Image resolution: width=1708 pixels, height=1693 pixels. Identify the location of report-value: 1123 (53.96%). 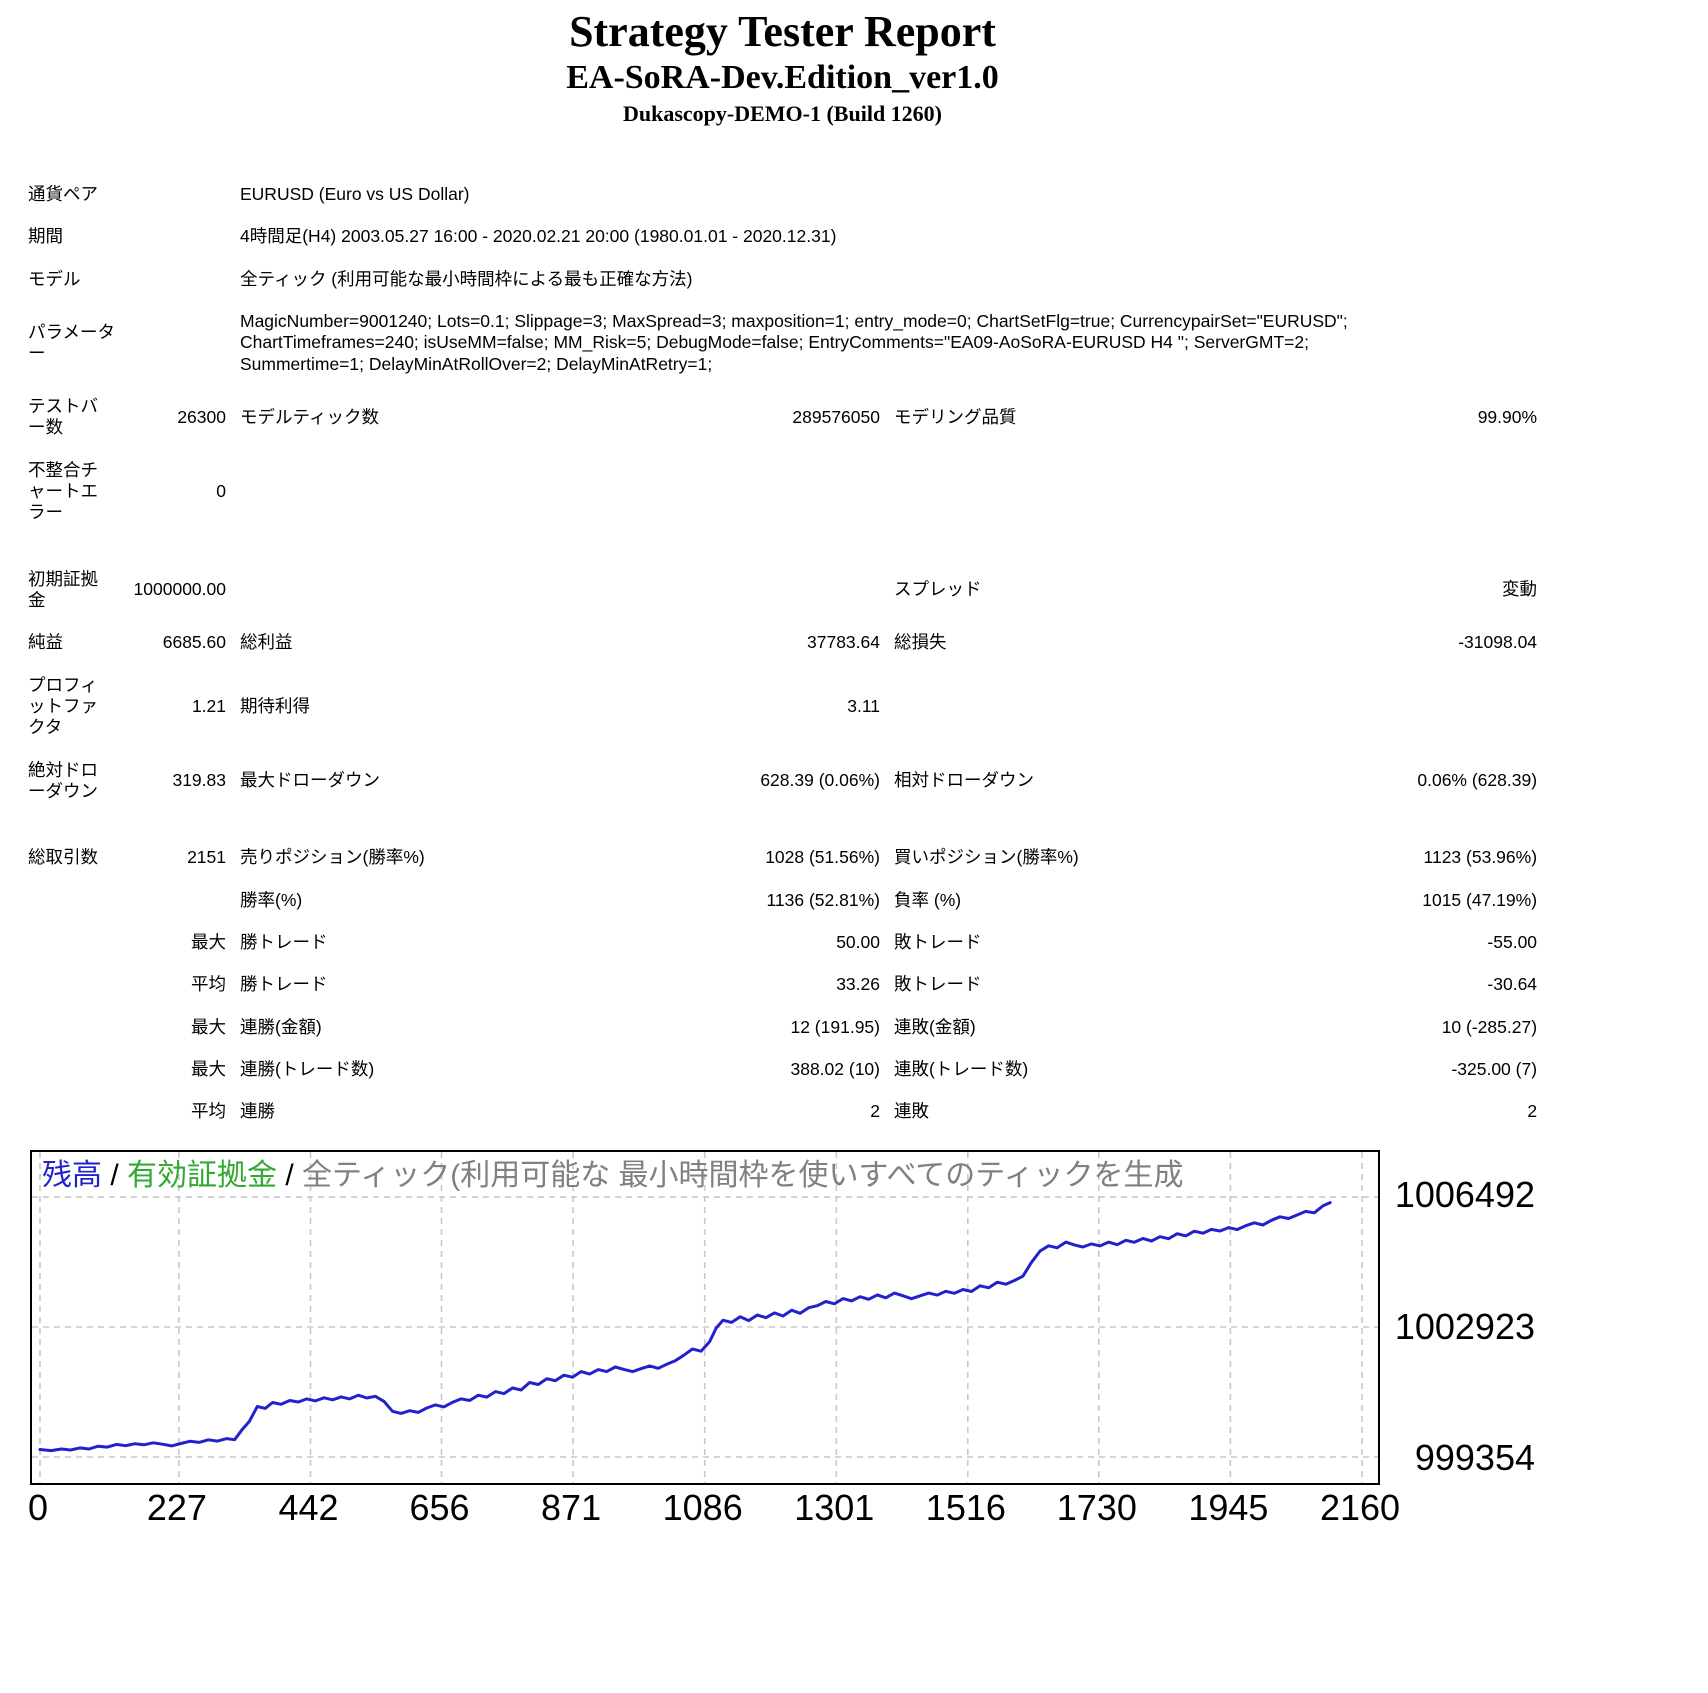
(1480, 857).